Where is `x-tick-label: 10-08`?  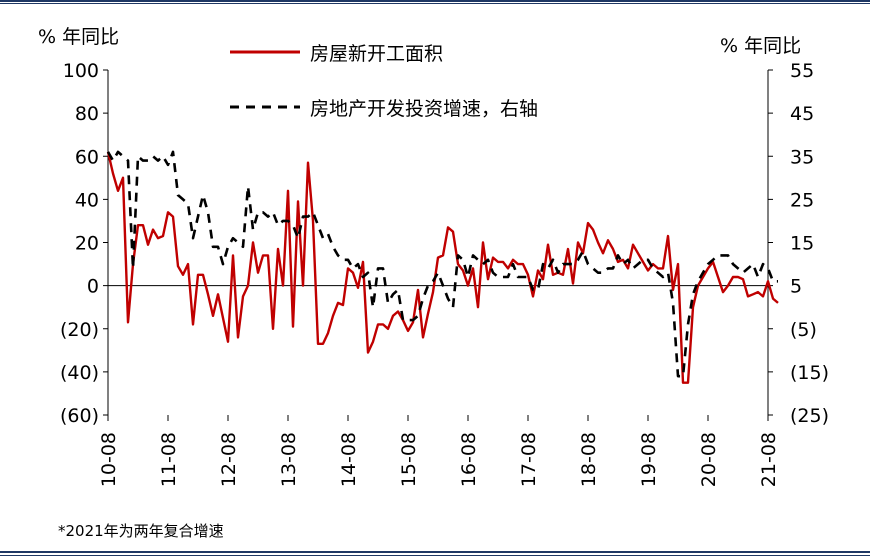
x-tick-label: 10-08 is located at coordinates (109, 459).